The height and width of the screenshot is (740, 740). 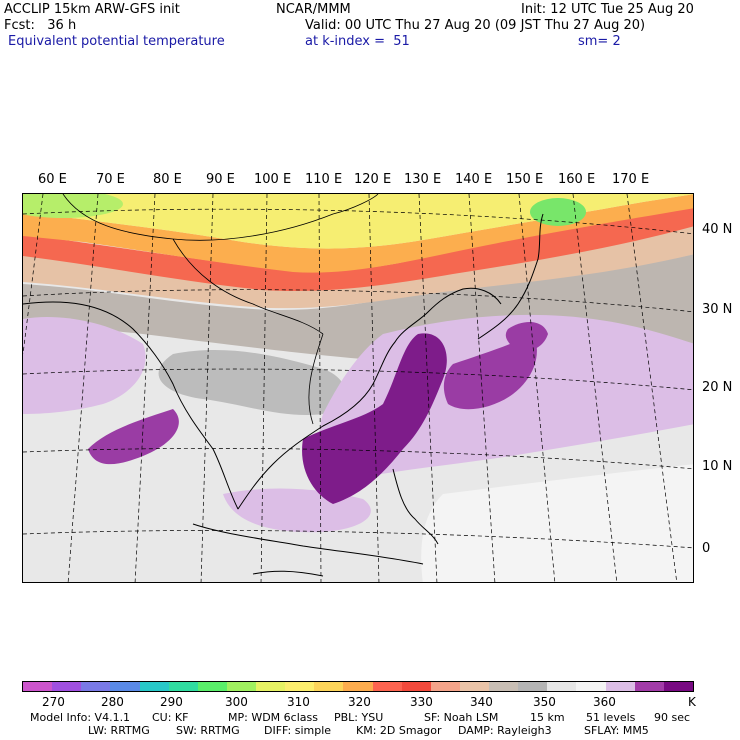 What do you see at coordinates (611, 717) in the screenshot?
I see `footer-levels: 51 levels` at bounding box center [611, 717].